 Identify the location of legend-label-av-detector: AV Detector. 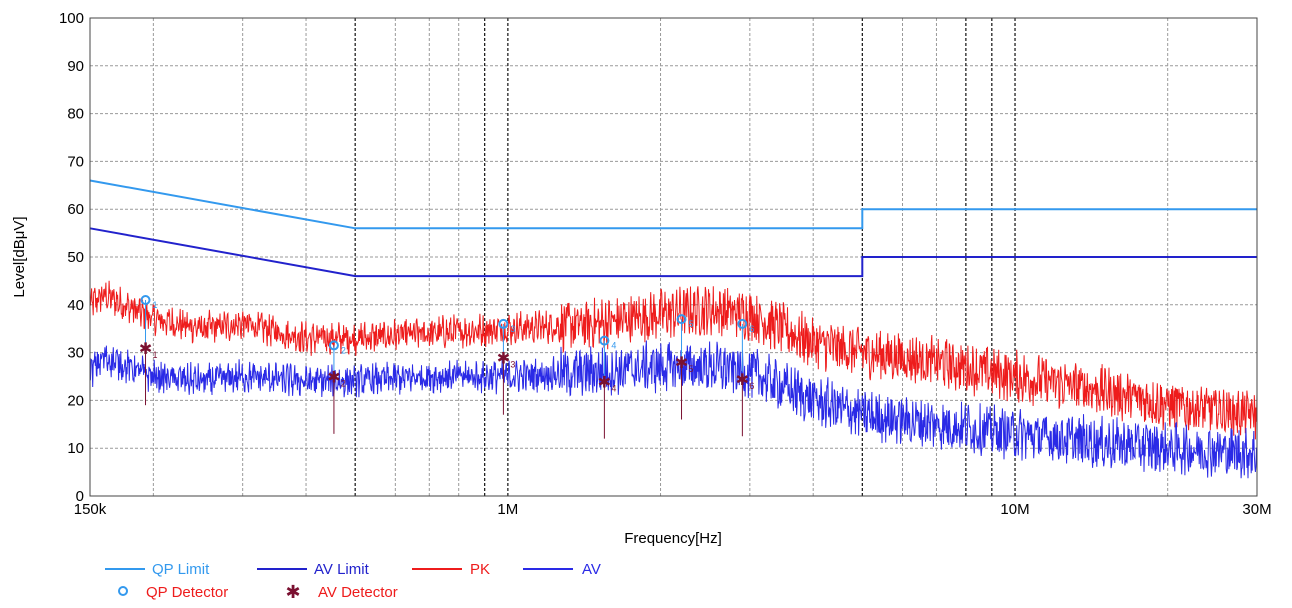
(358, 592).